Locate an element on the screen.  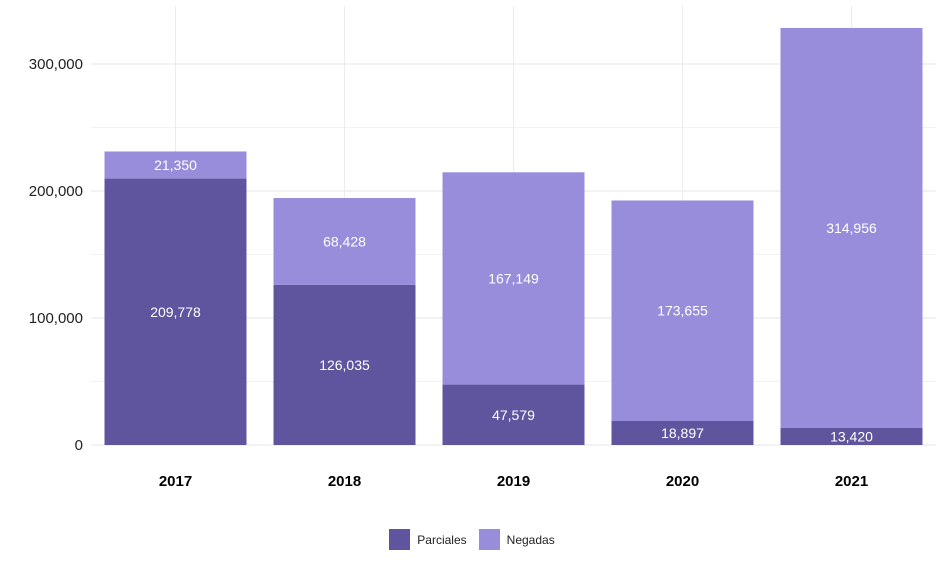
legend-swatch-parciales is located at coordinates (400, 539).